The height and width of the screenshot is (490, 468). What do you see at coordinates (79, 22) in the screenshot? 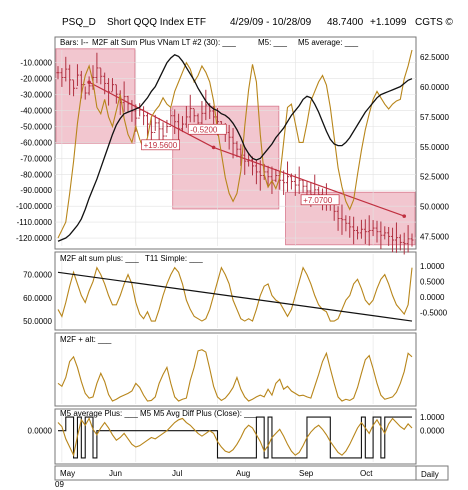
I see `header-symbol: PSQ_D` at bounding box center [79, 22].